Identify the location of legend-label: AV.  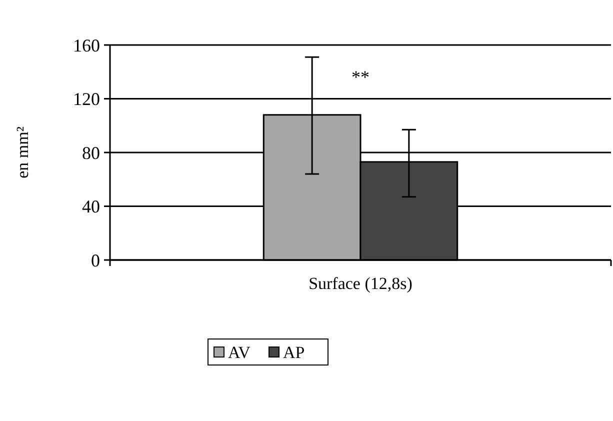
(240, 352).